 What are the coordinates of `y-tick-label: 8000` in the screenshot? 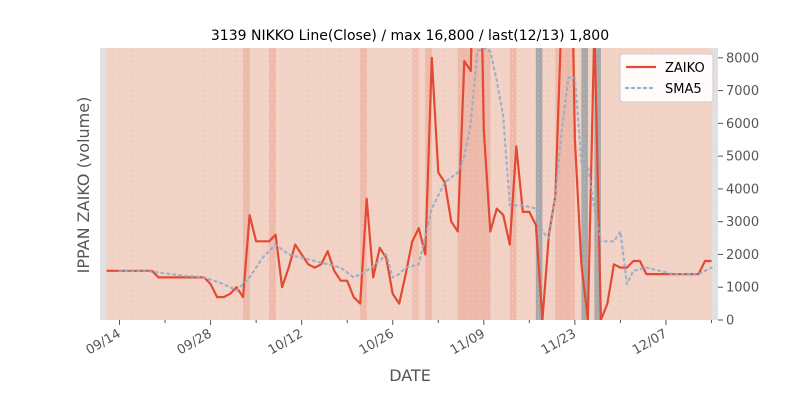 It's located at (742, 58).